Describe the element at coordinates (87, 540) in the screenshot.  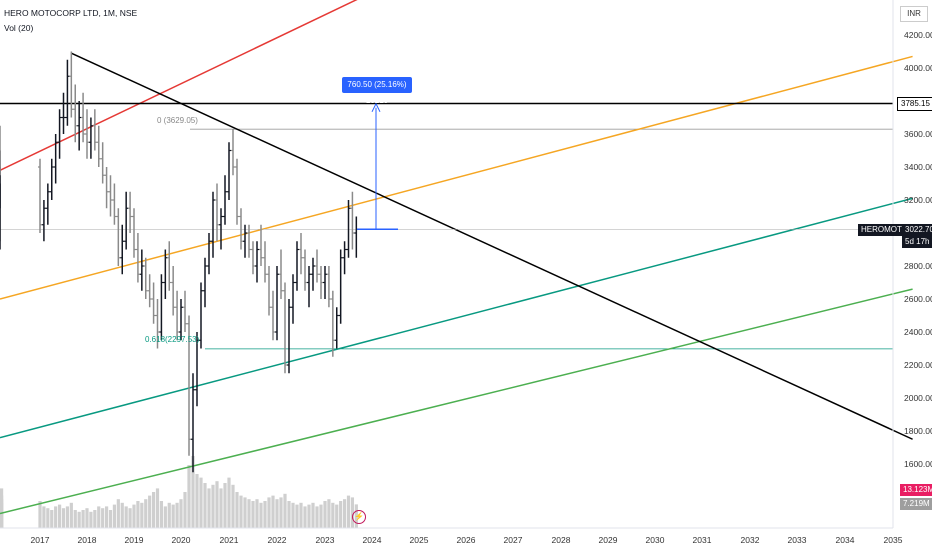
I see `time-tick-label: 2018` at that location.